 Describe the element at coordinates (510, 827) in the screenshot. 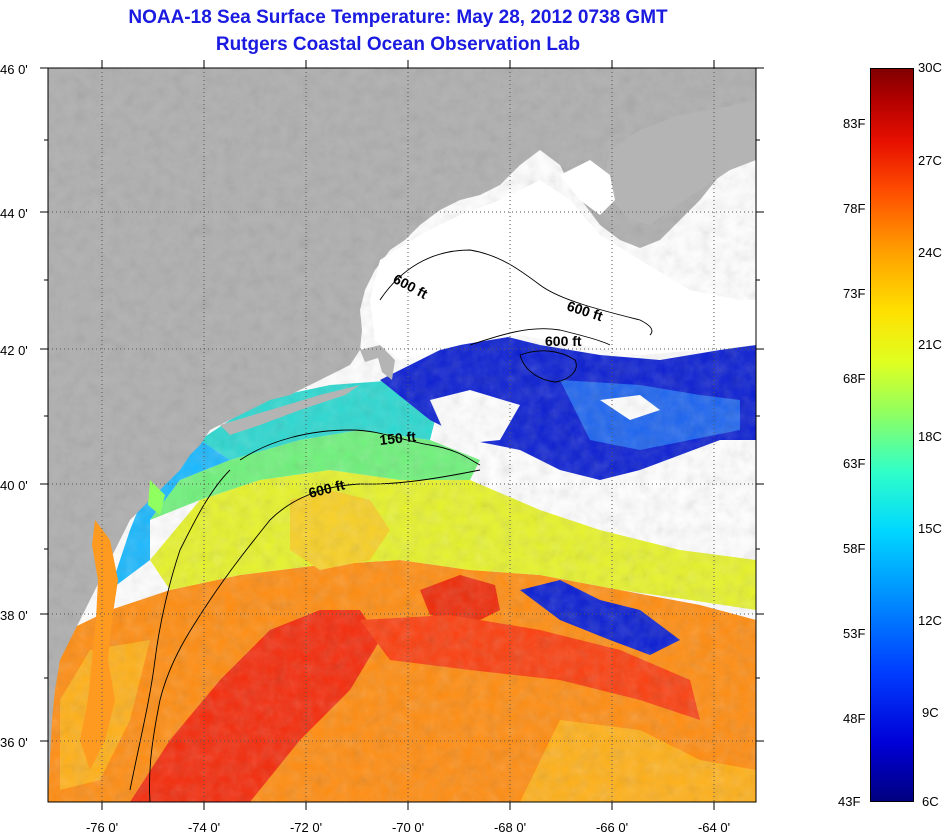

I see `lon-label: -68 0'` at that location.